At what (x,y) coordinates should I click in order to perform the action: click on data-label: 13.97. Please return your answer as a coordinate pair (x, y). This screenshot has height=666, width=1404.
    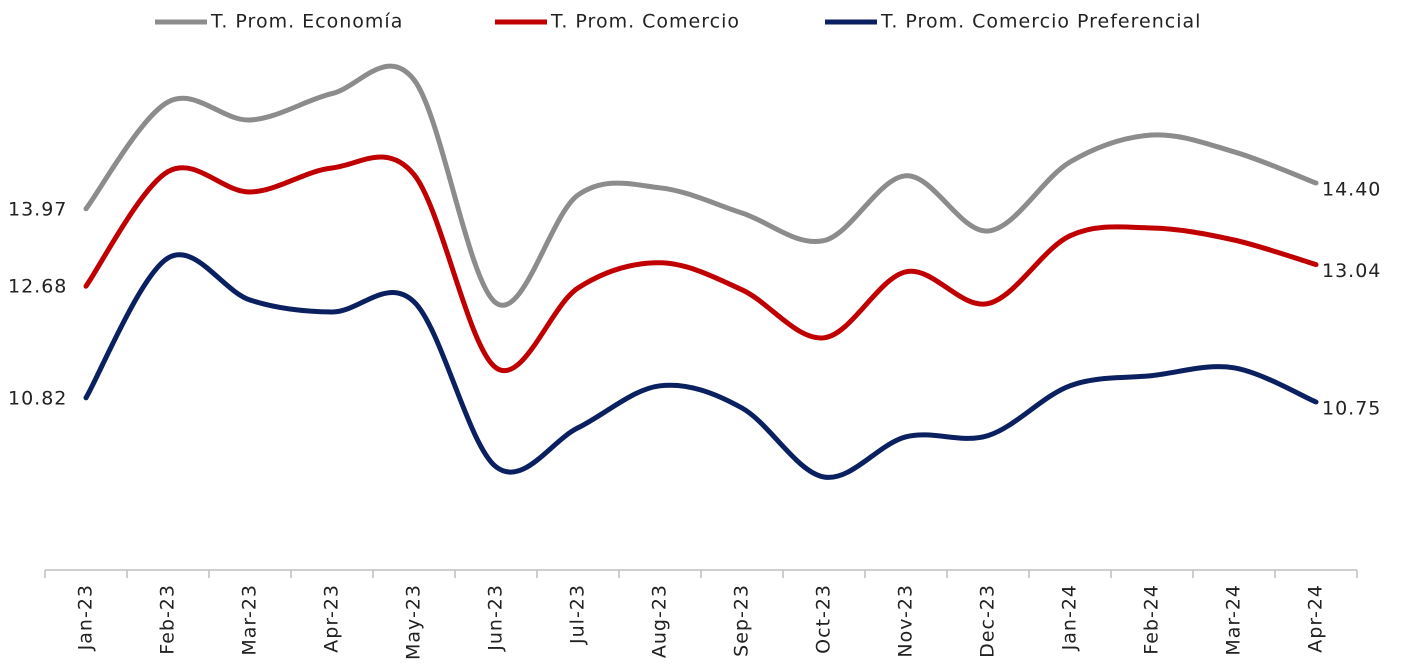
    Looking at the image, I should click on (37, 209).